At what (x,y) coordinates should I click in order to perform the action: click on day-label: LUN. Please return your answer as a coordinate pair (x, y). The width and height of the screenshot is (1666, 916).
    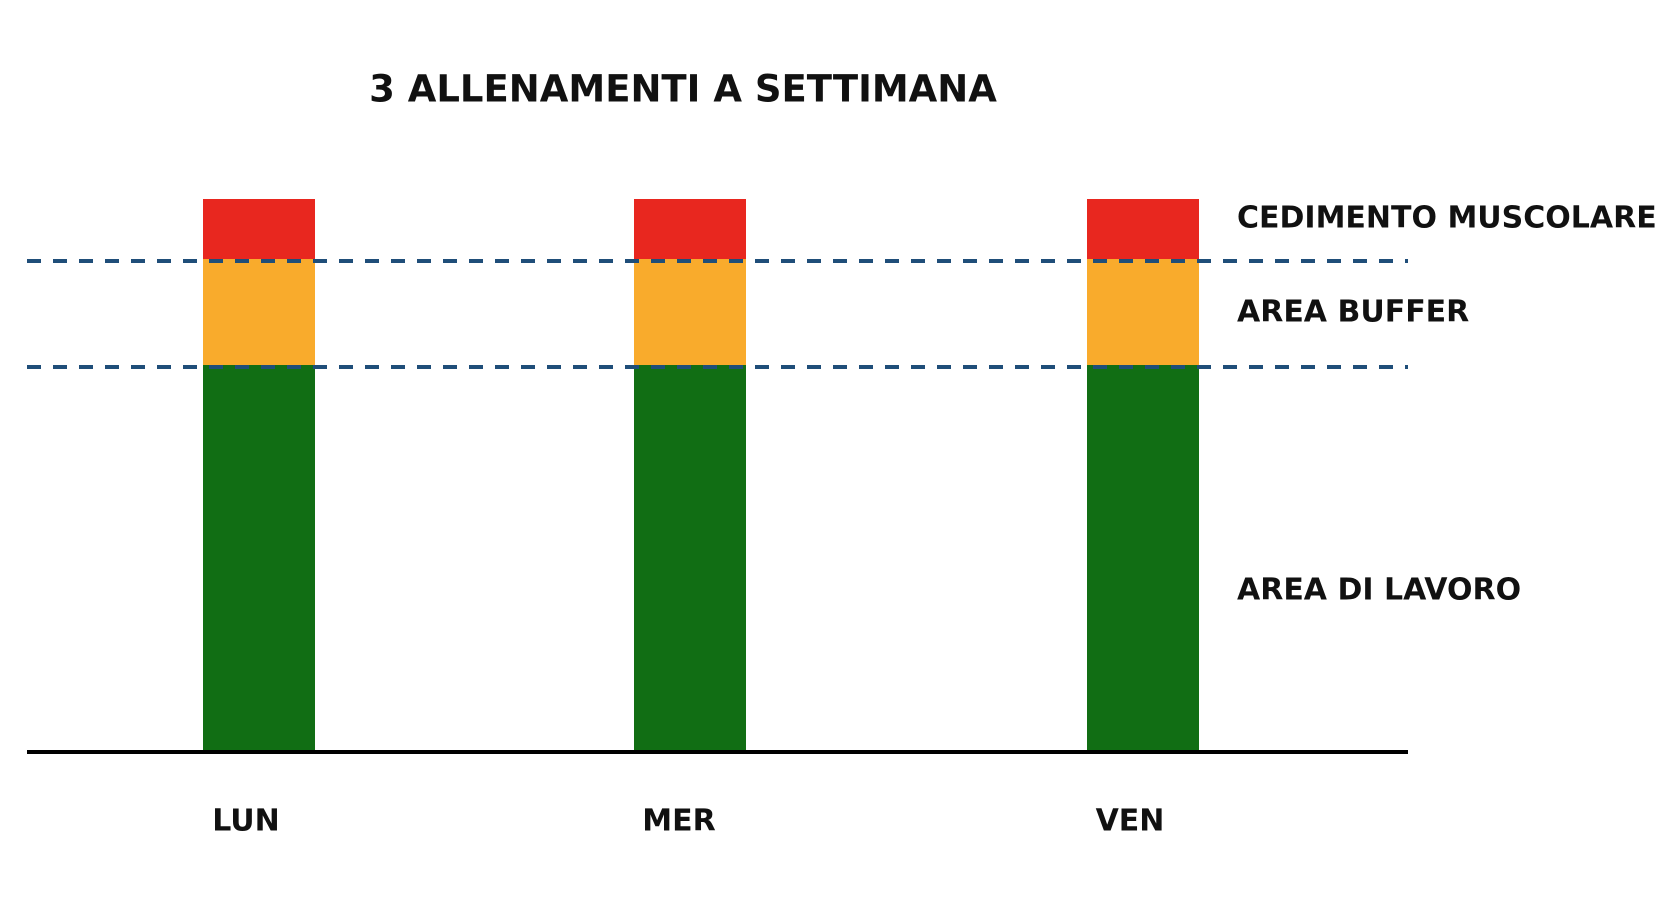
    Looking at the image, I should click on (246, 821).